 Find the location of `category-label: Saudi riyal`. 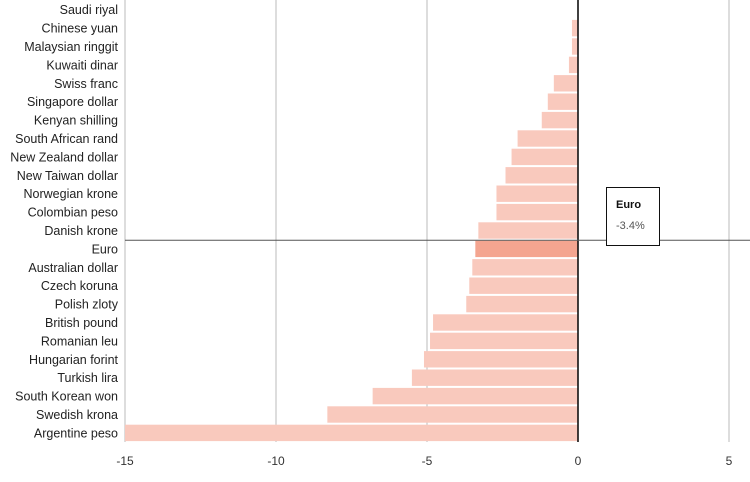

category-label: Saudi riyal is located at coordinates (89, 10).